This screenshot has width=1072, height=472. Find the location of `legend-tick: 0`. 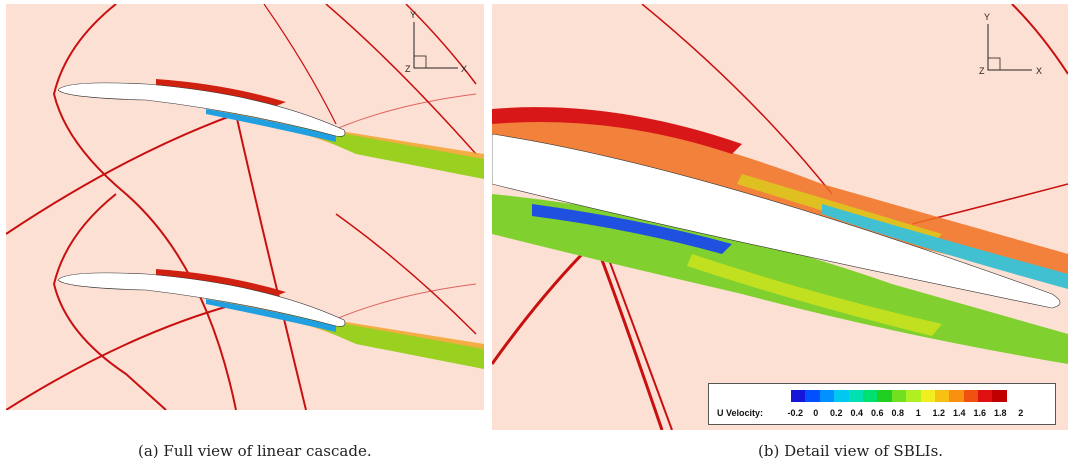

legend-tick: 0 is located at coordinates (816, 413).